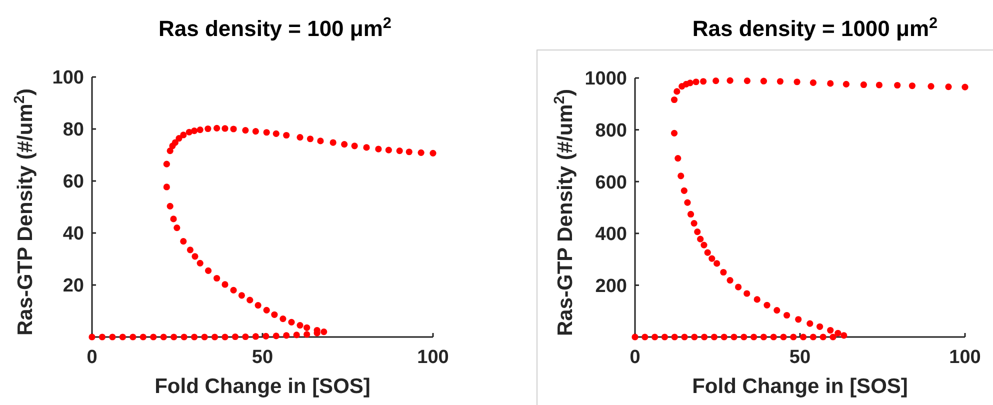 The height and width of the screenshot is (405, 993). What do you see at coordinates (611, 235) in the screenshot?
I see `y-tick-label: 400` at bounding box center [611, 235].